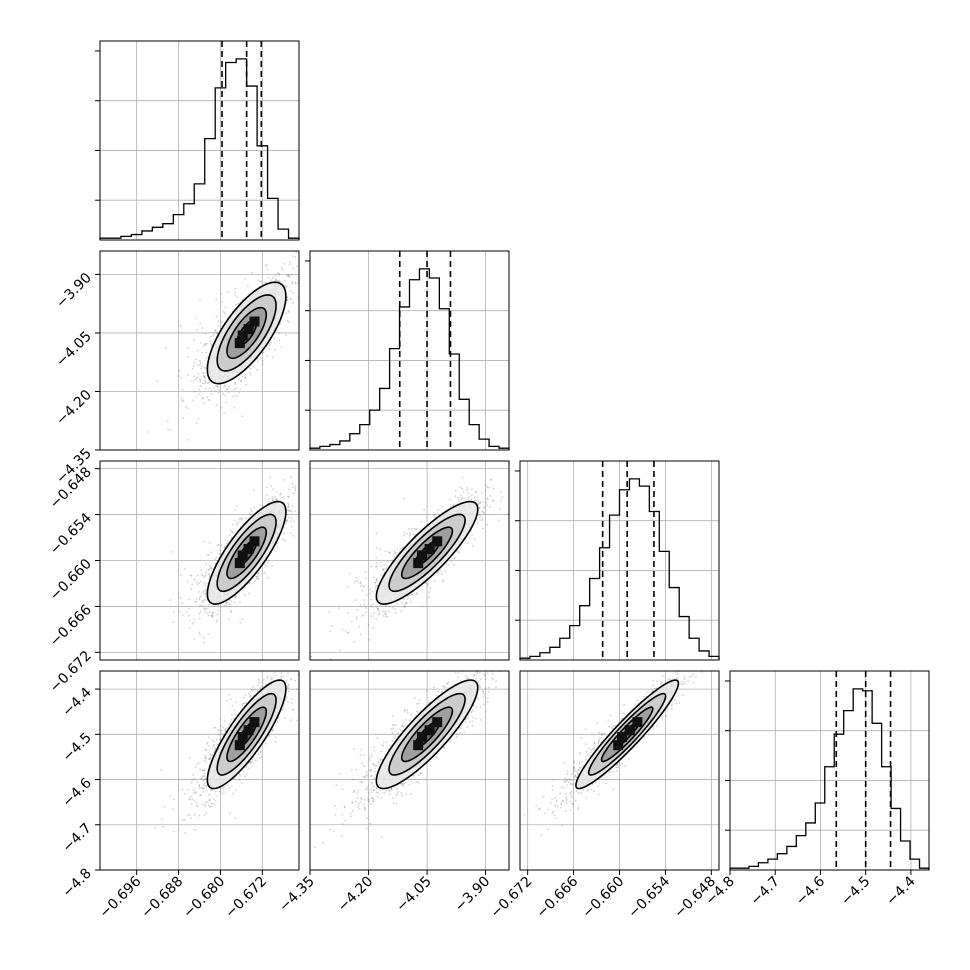  What do you see at coordinates (409, 560) in the screenshot?
I see `panel-frame` at bounding box center [409, 560].